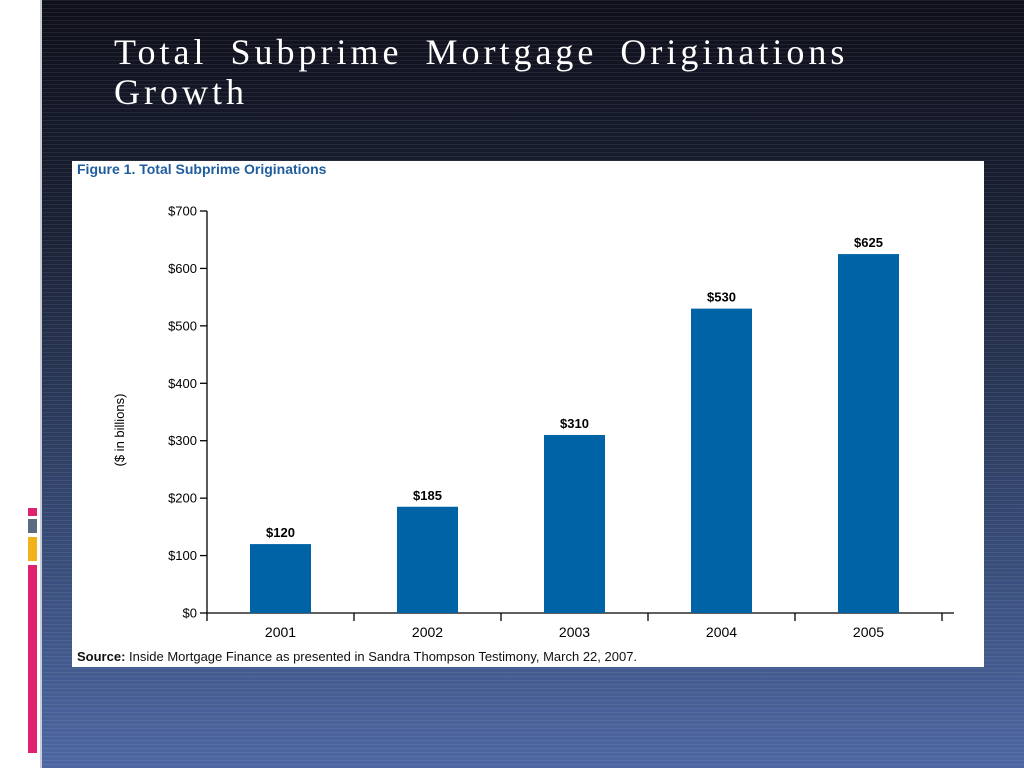  Describe the element at coordinates (202, 169) in the screenshot. I see `figure-caption: Figure 1. Total Subprime Originations` at that location.